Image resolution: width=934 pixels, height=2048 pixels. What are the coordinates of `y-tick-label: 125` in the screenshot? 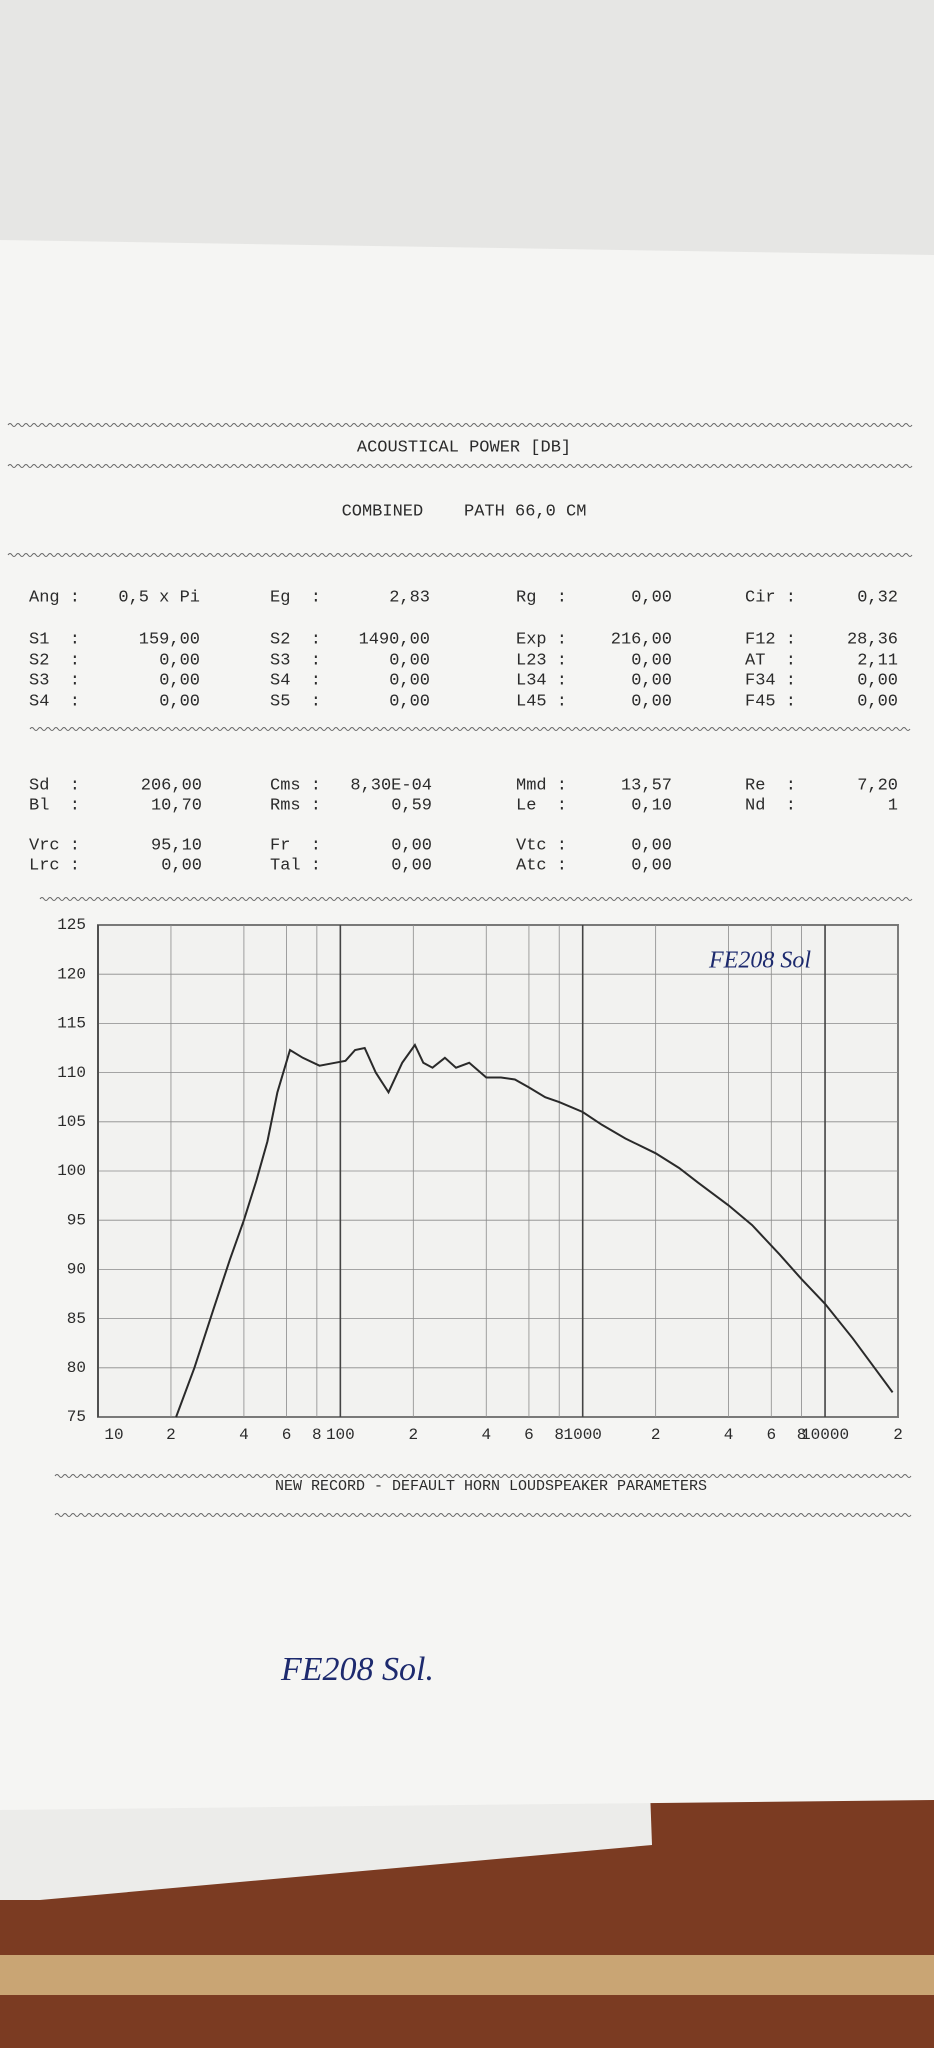 It's located at (71, 925).